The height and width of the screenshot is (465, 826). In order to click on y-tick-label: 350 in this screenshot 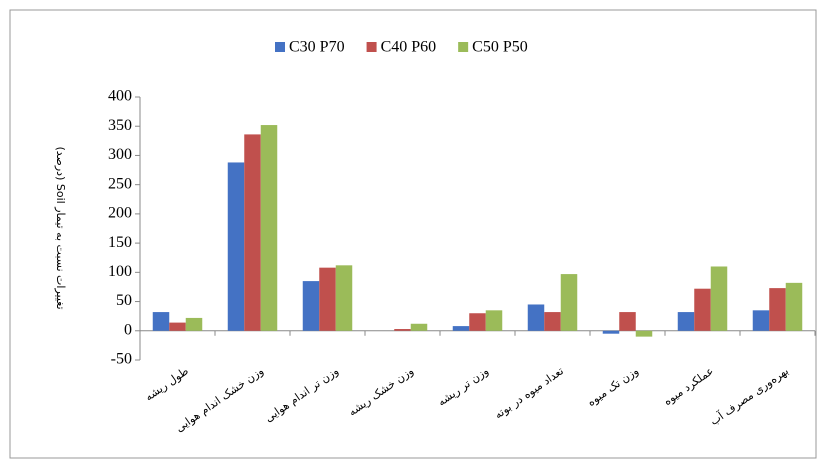, I will do `click(120, 125)`.